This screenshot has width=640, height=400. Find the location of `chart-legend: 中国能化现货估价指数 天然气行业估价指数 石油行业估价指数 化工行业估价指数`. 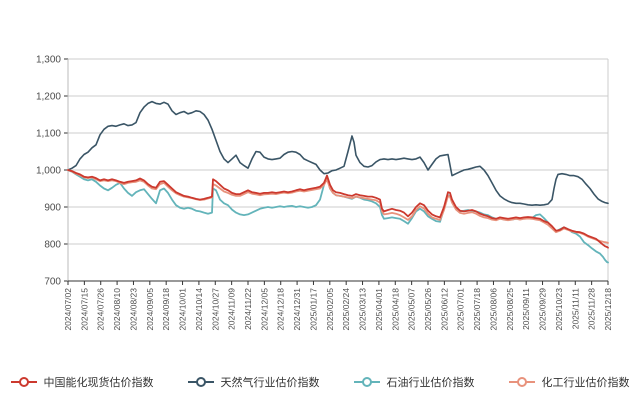

chart-legend: 中国能化现货估价指数 天然气行业估价指数 石油行业估价指数 化工行业估价指数 is located at coordinates (320, 382).